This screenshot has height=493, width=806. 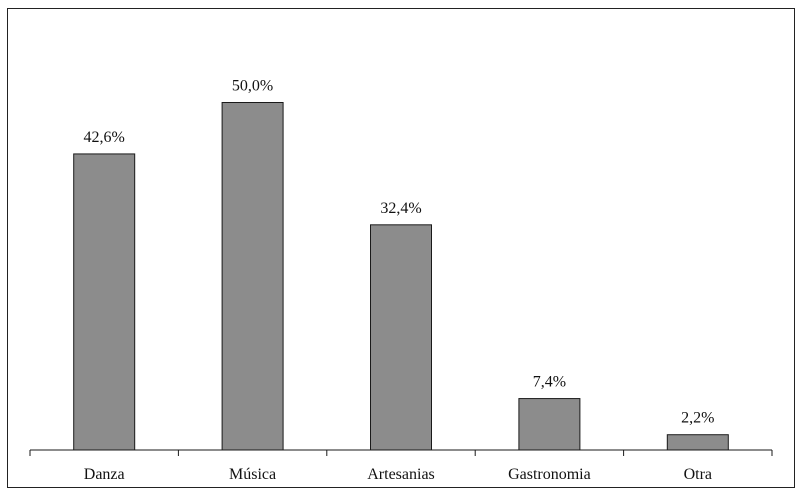 I want to click on bar-danza, so click(x=104, y=302).